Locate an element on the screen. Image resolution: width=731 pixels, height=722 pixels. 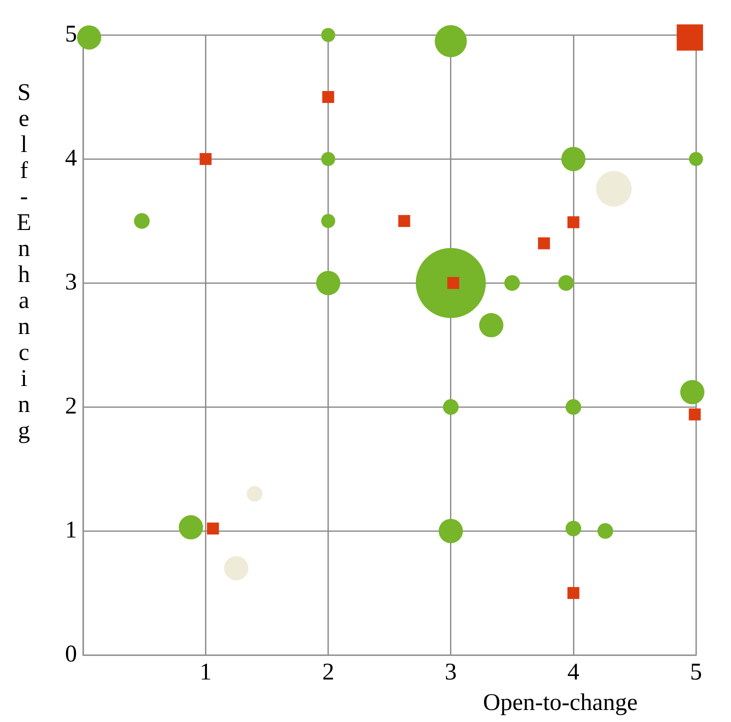
x-tick-label: 1 is located at coordinates (206, 673).